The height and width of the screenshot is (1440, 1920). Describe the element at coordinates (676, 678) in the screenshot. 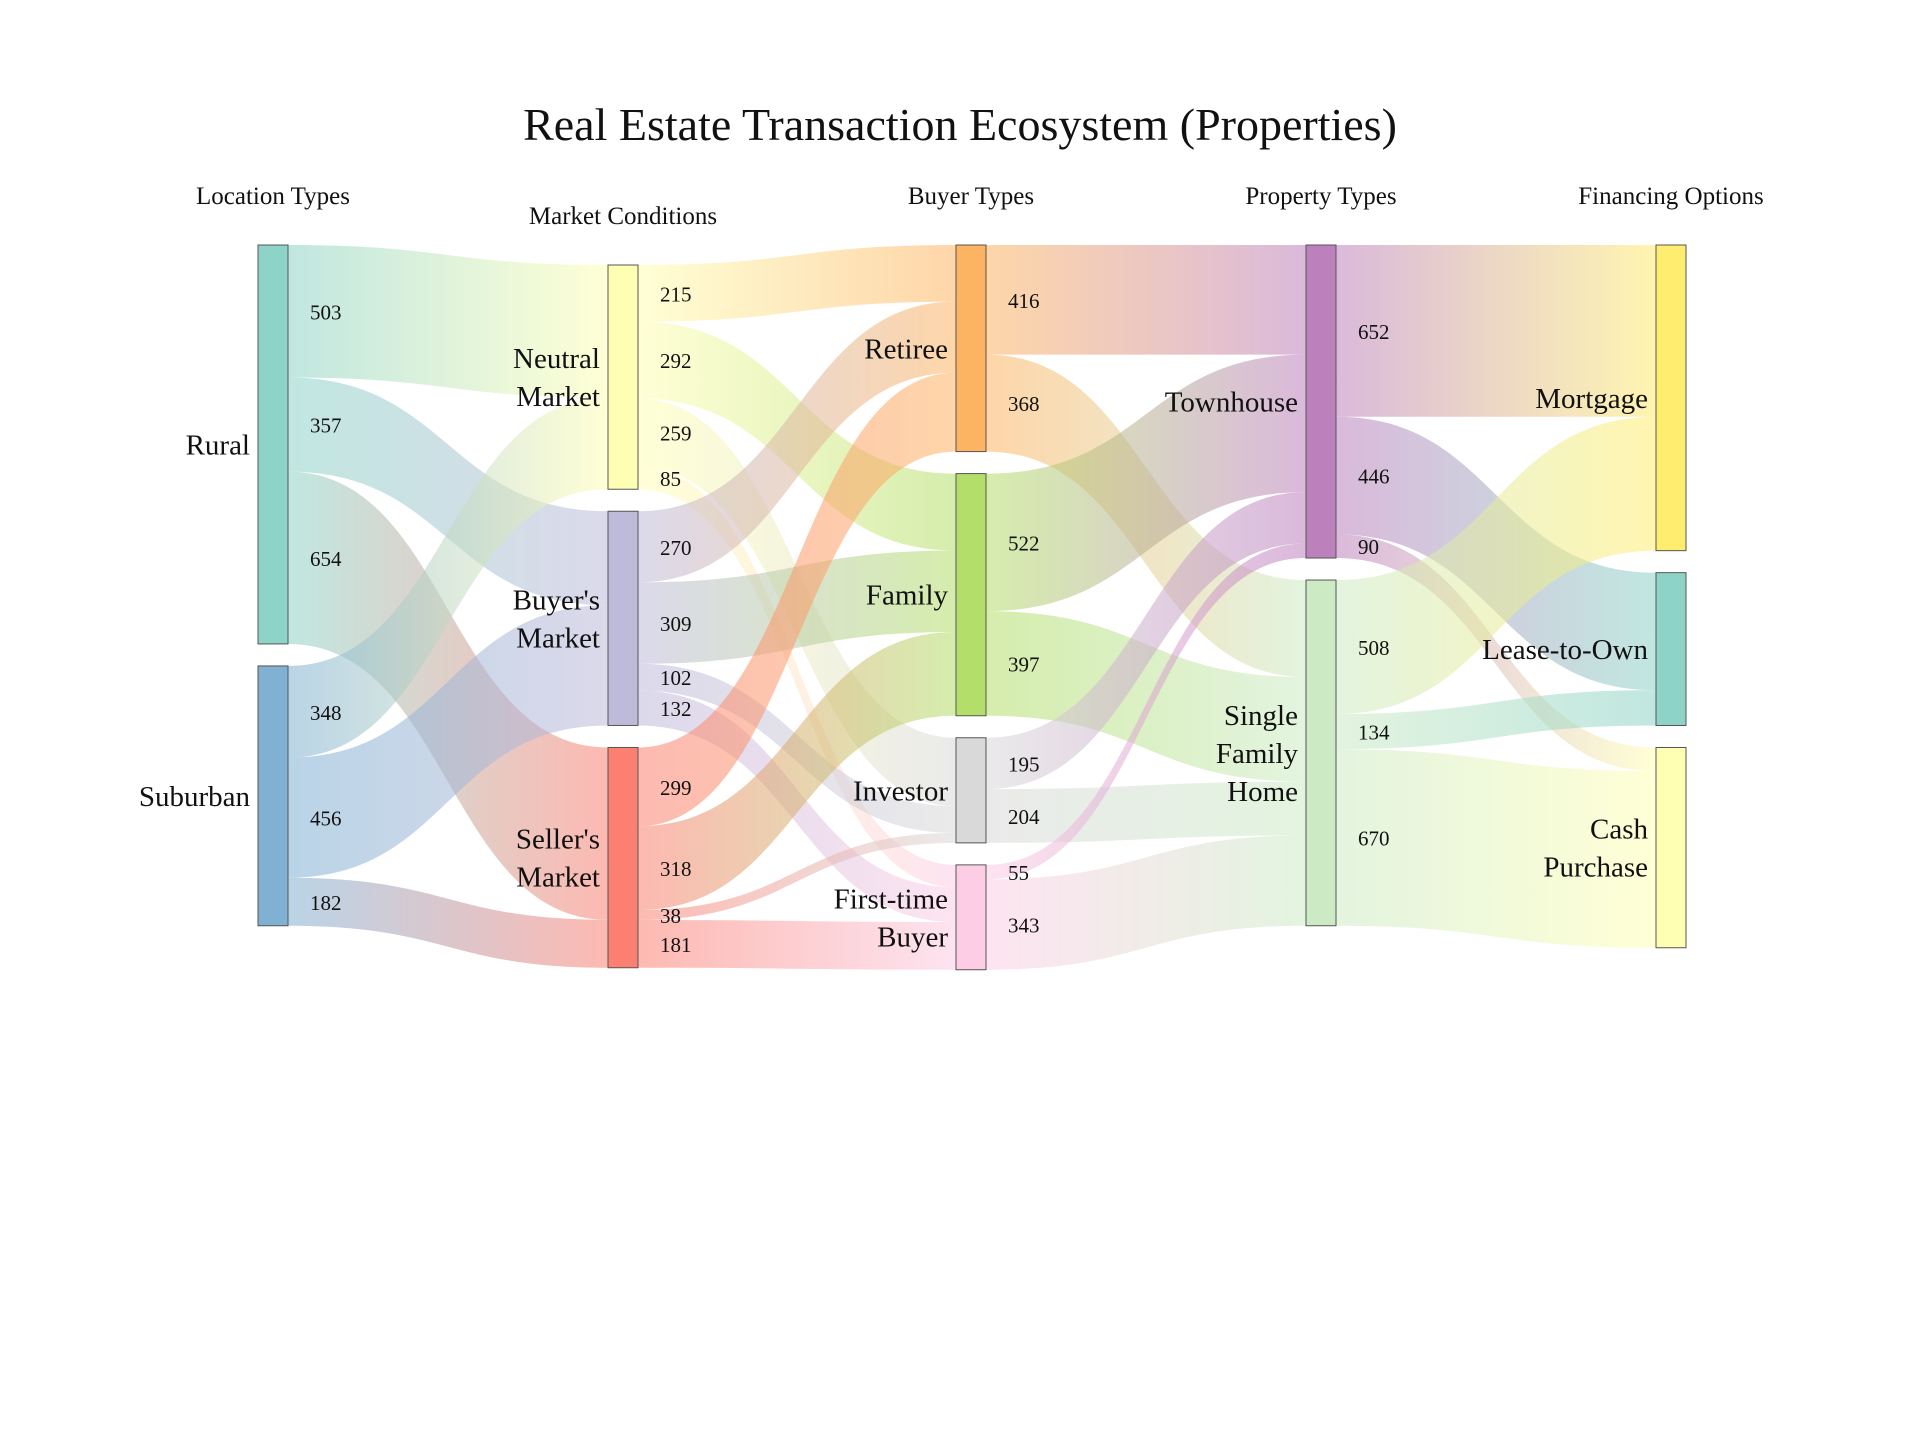

I see `link-value-buyers-to-investor: 102` at that location.